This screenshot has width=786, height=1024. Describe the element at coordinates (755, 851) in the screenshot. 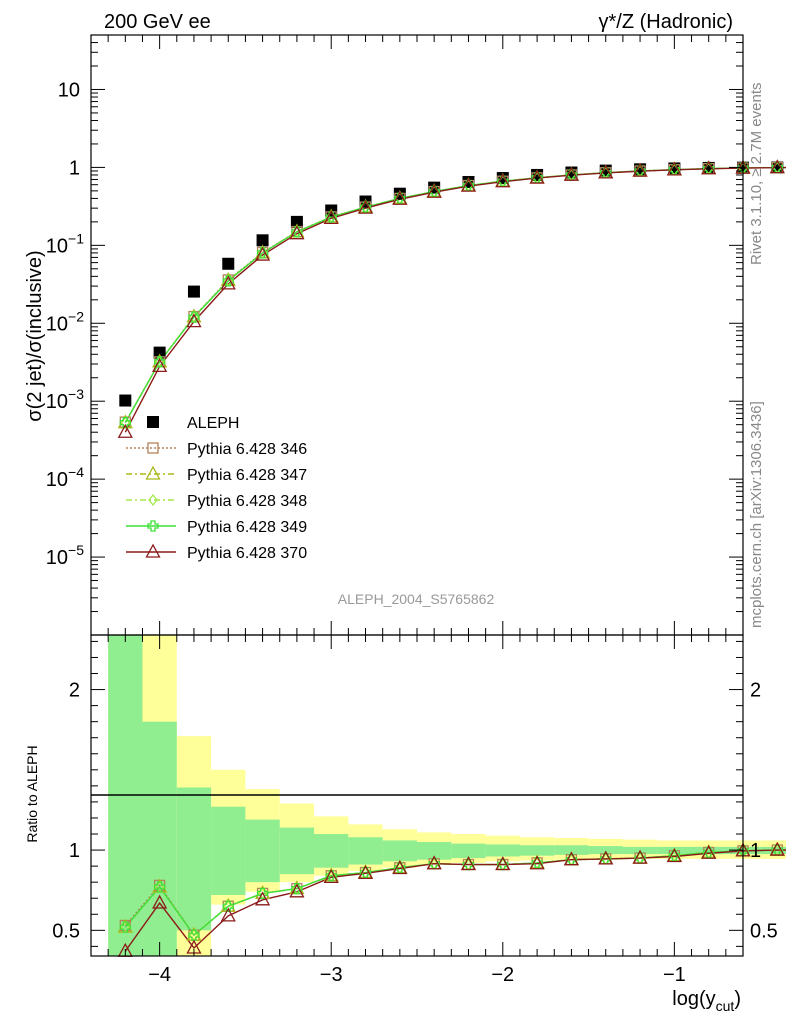

I see `ratio-y-tick-label-right: 1` at that location.